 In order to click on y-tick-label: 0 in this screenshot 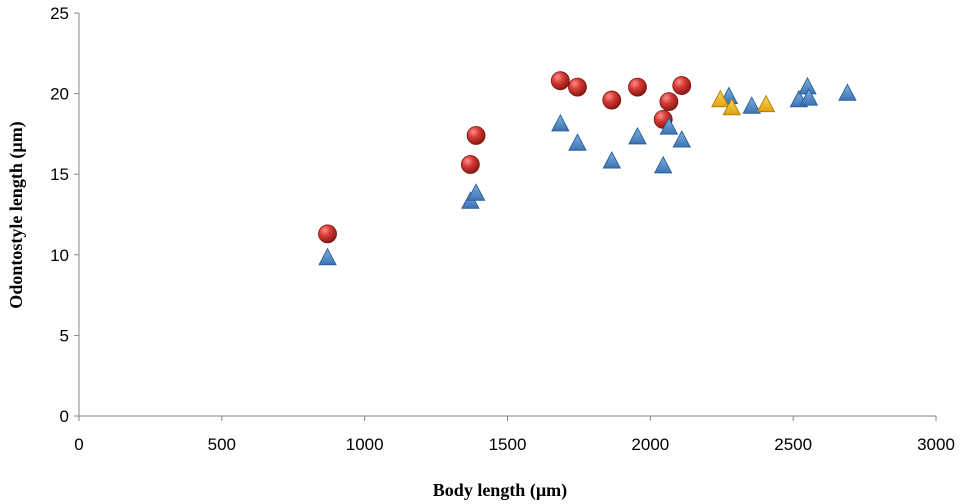, I will do `click(64, 416)`.